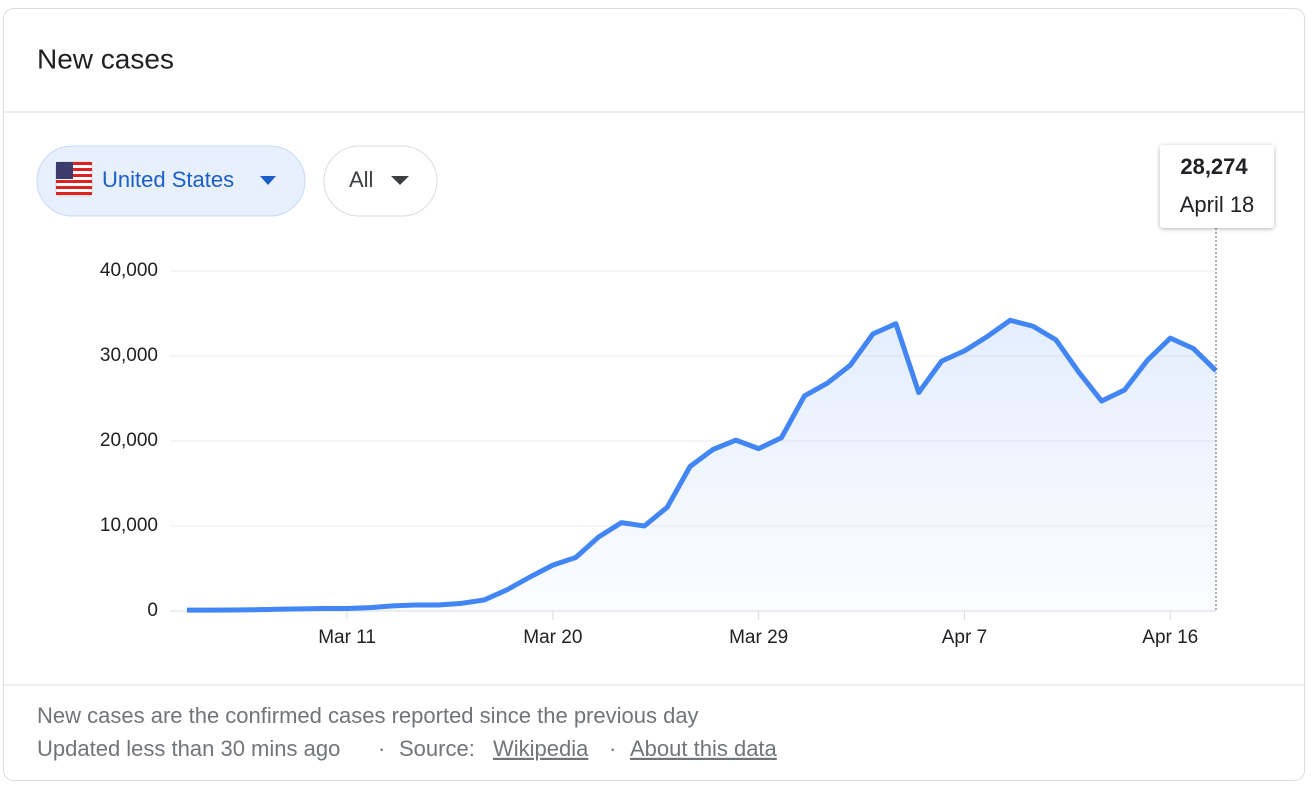 The width and height of the screenshot is (1313, 795). I want to click on region-chip, so click(171, 181).